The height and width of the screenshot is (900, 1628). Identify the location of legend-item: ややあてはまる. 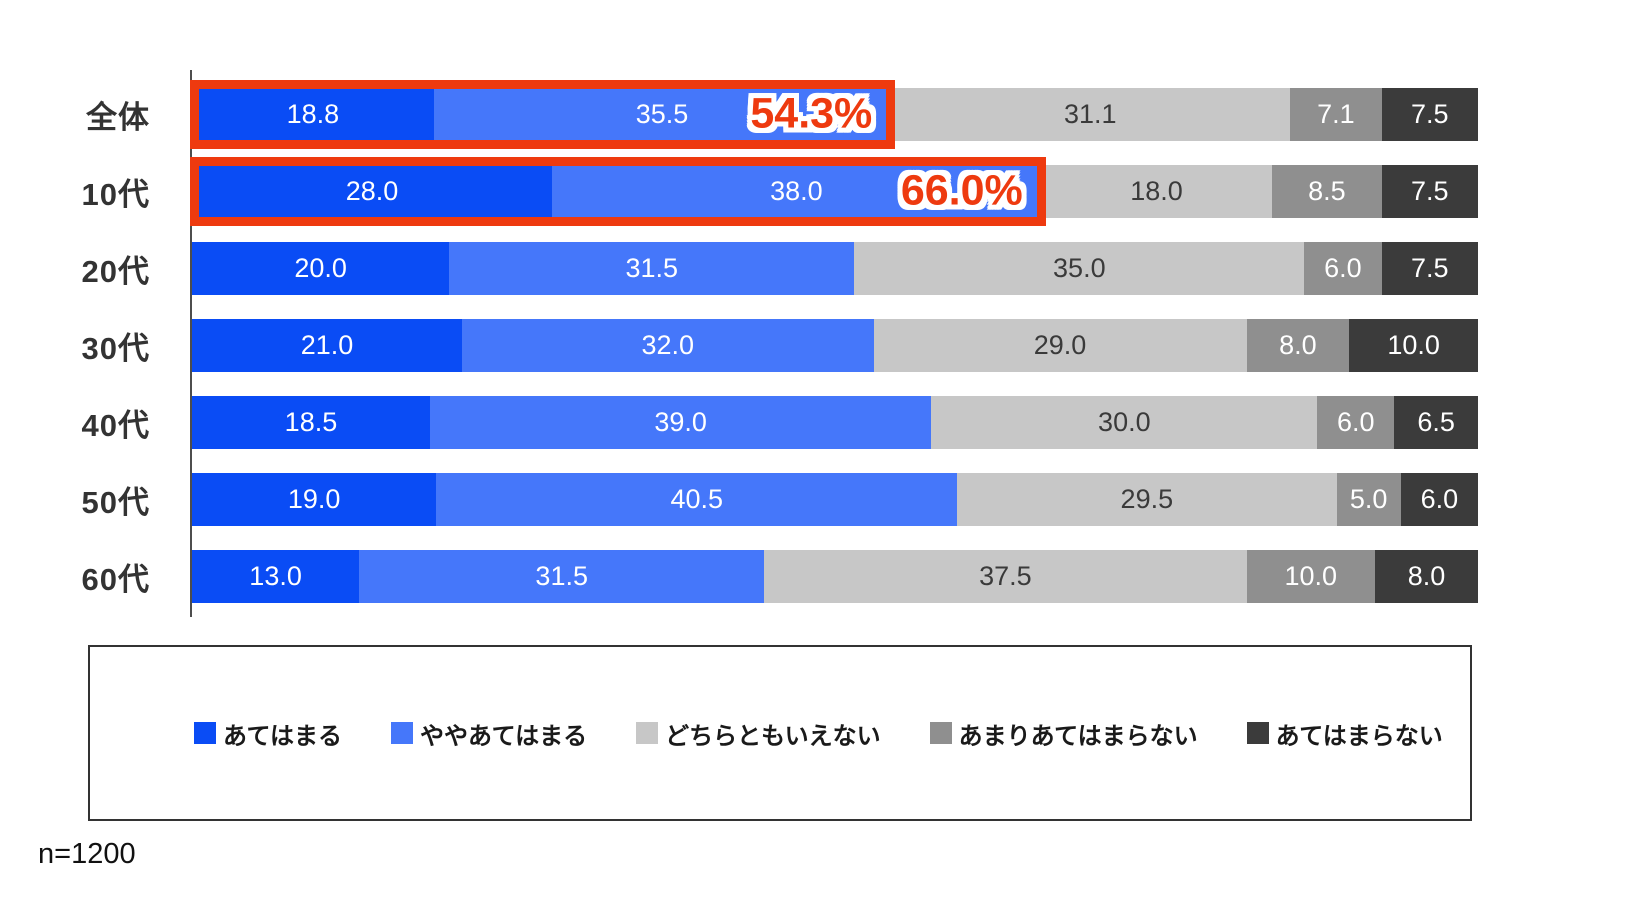
(489, 733).